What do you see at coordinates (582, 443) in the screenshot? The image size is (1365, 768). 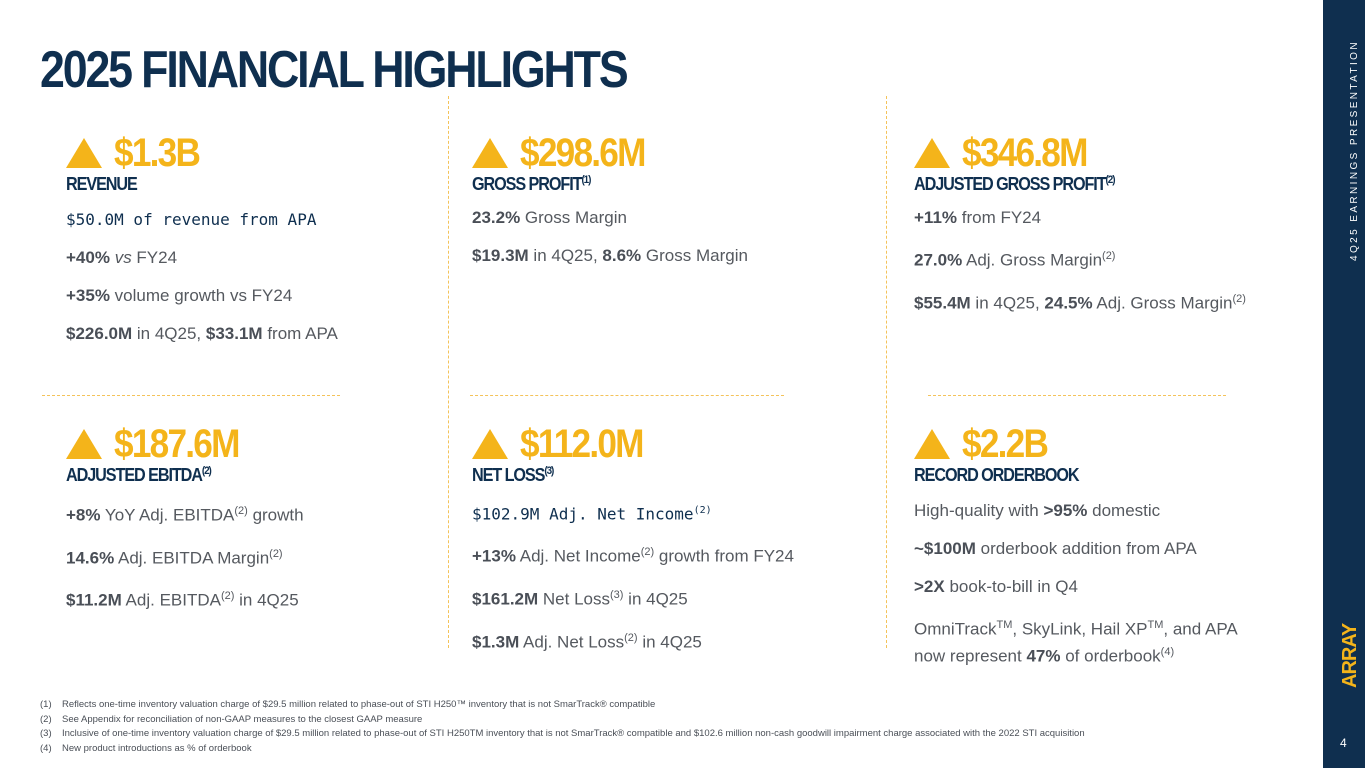 I see `metric-value: $112.0M` at bounding box center [582, 443].